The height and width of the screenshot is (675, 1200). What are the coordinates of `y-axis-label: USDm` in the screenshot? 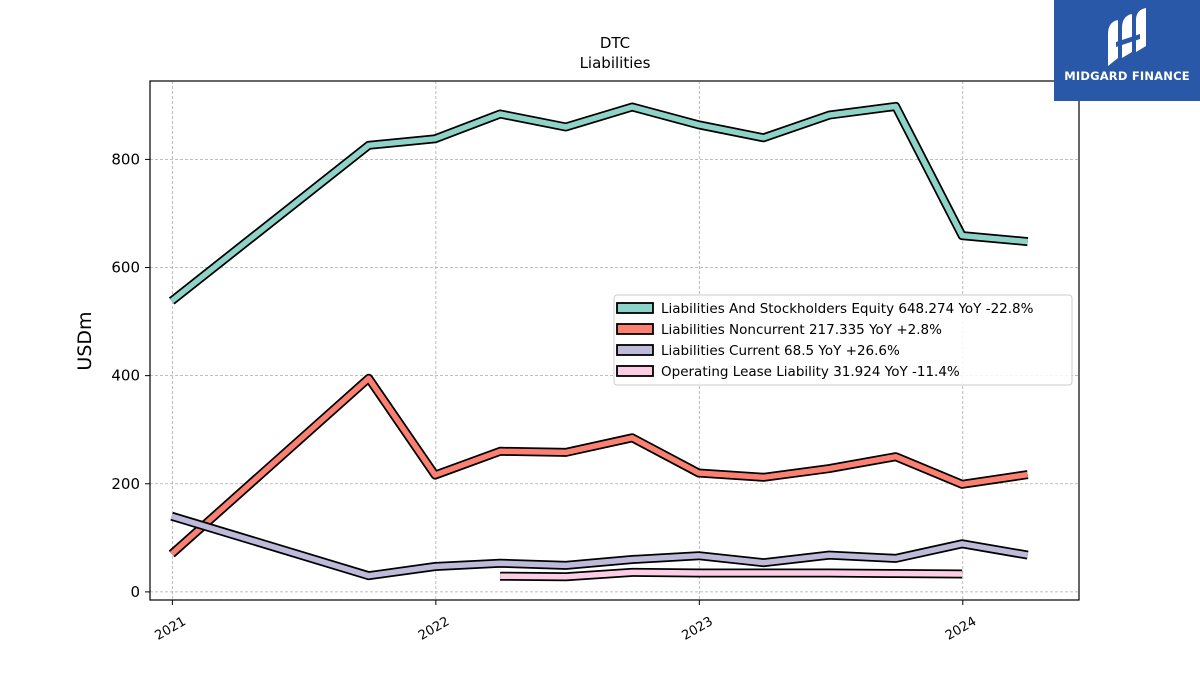 It's located at (85, 340).